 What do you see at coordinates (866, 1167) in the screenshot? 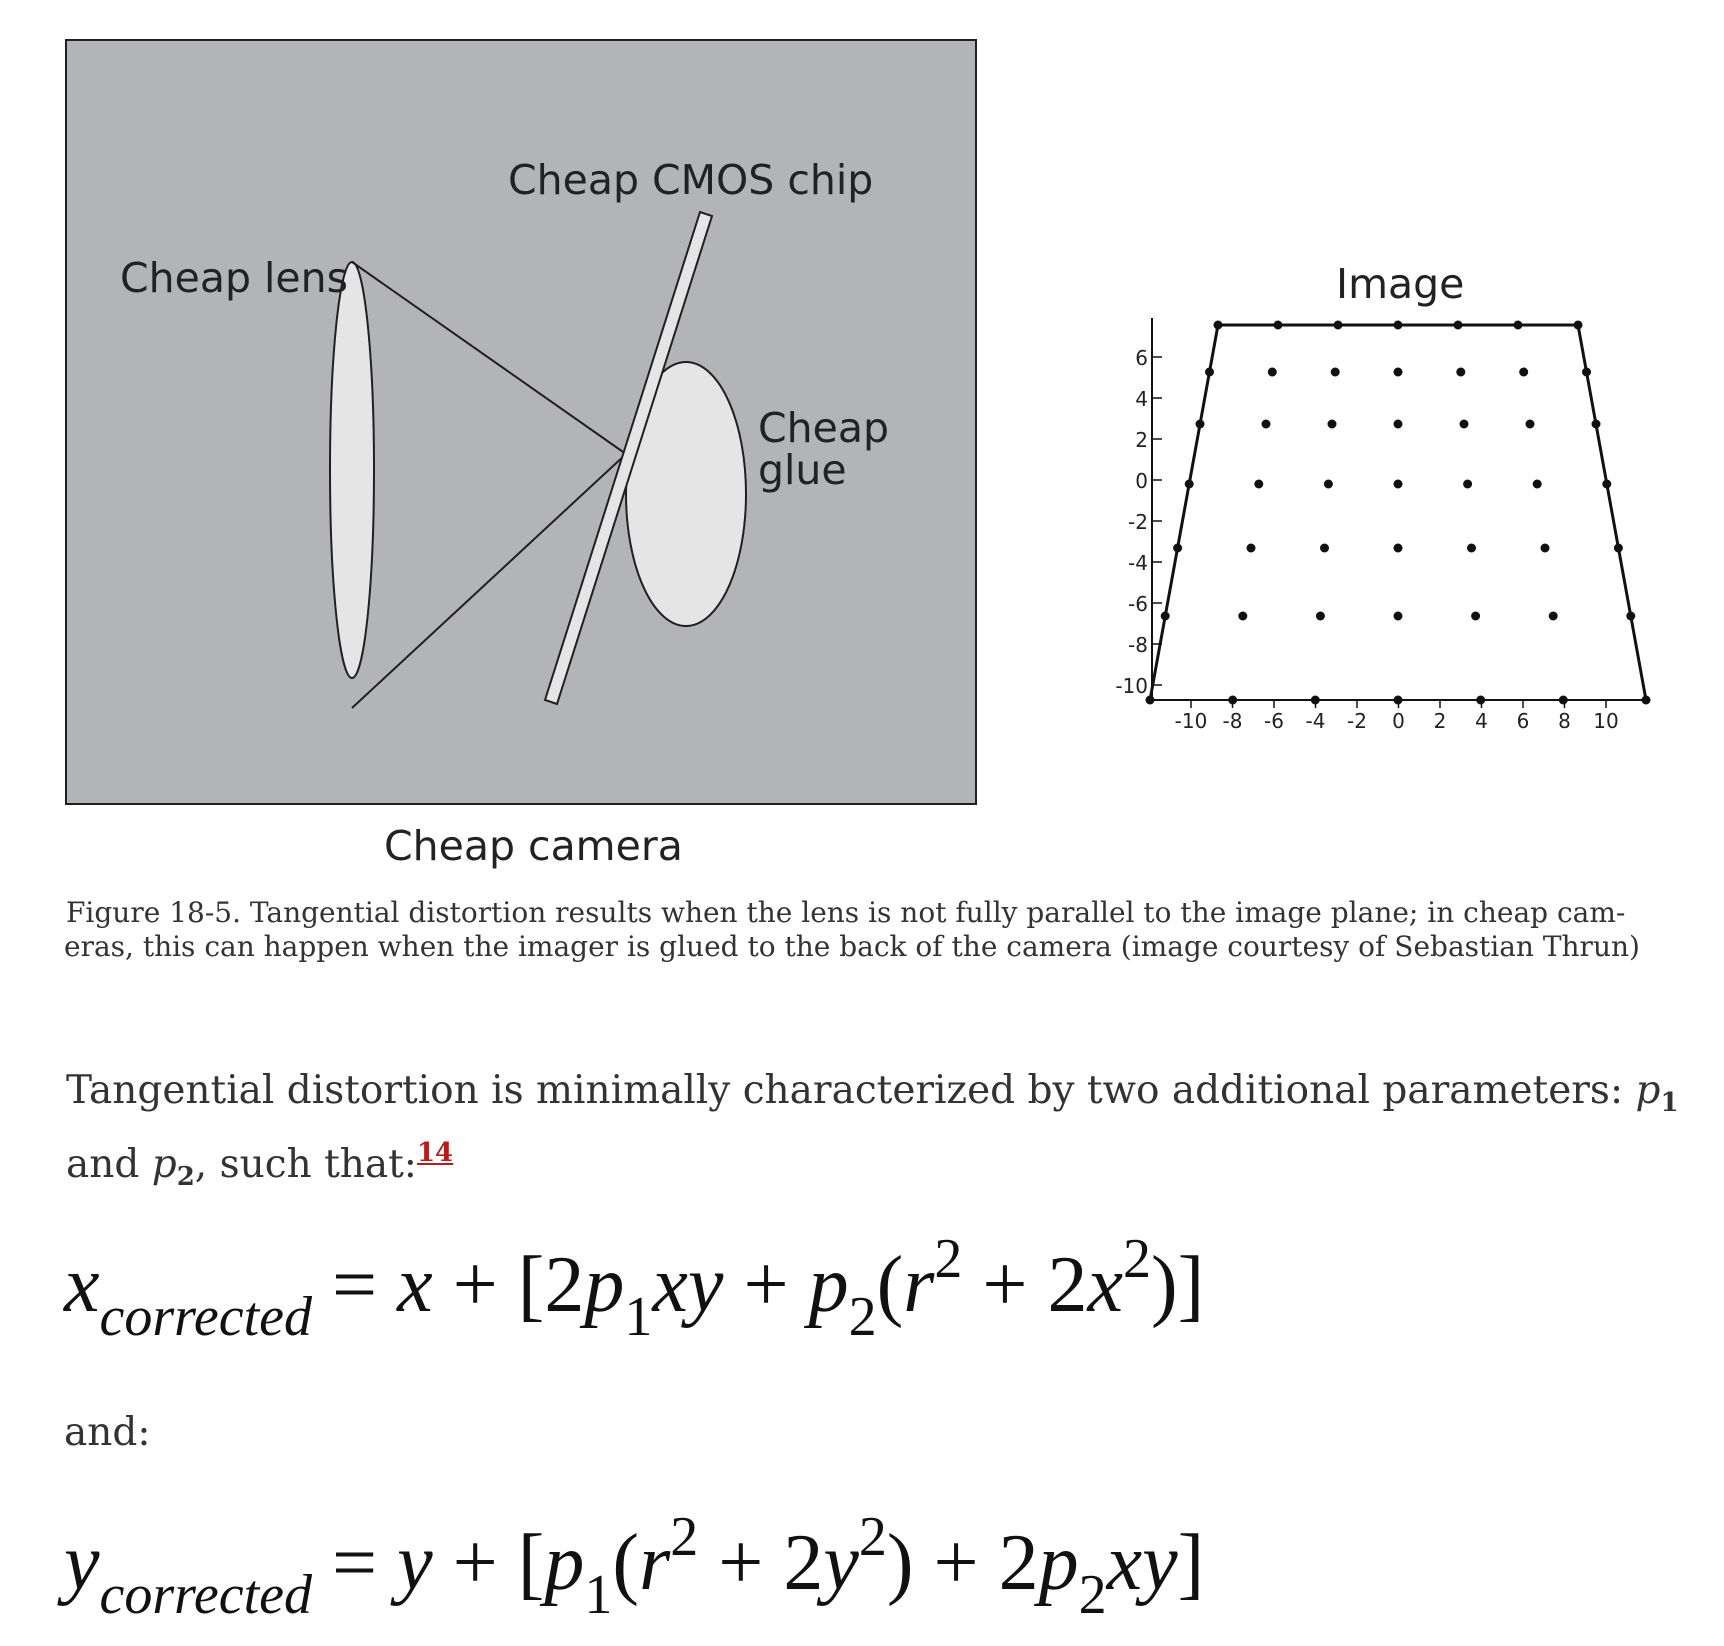
I see `paragraph-line-2: and p2, such that:14` at bounding box center [866, 1167].